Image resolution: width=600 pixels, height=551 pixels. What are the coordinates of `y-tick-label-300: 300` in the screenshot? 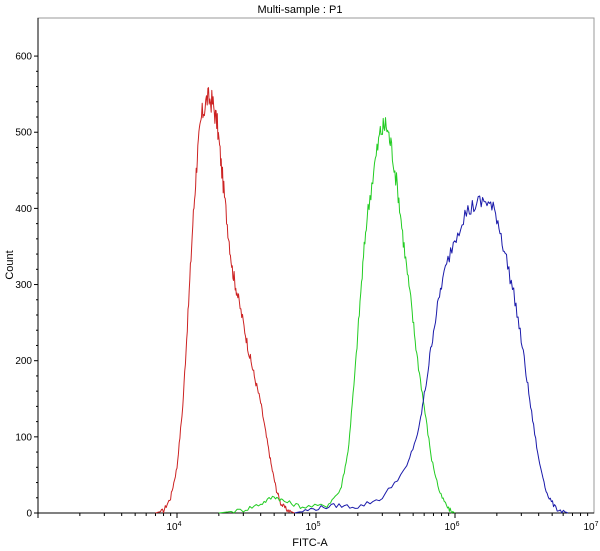 It's located at (23, 285).